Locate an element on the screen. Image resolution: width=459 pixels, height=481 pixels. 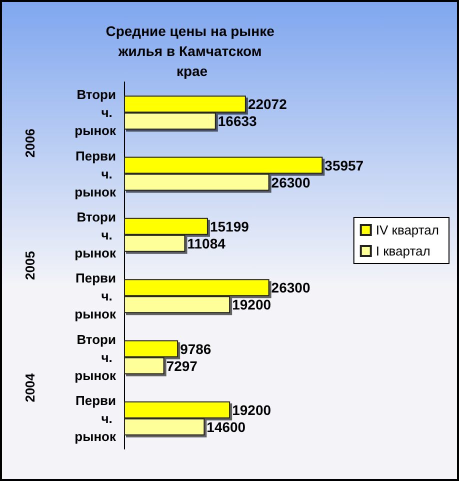
text: 2006 is located at coordinates (30, 143).